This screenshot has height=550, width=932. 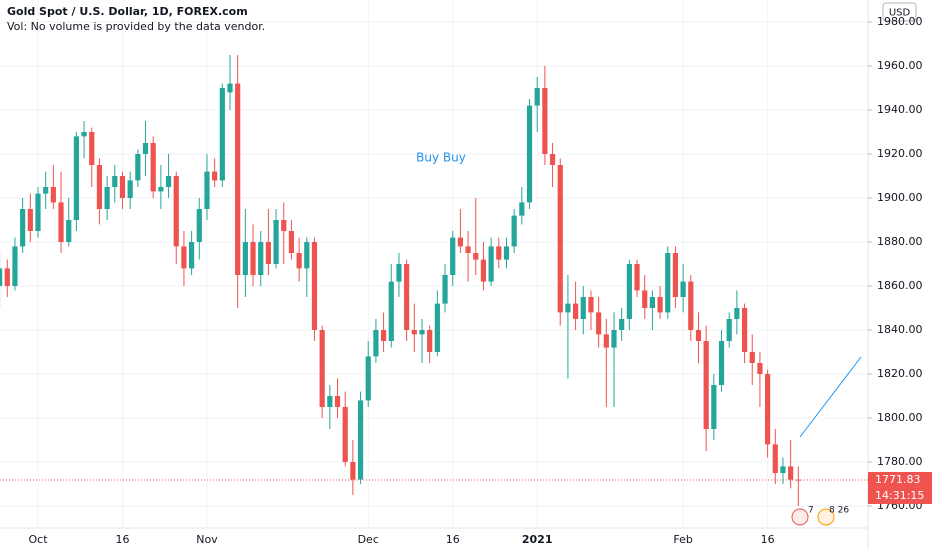 I want to click on y-tick-label: 1840.00, so click(x=900, y=329).